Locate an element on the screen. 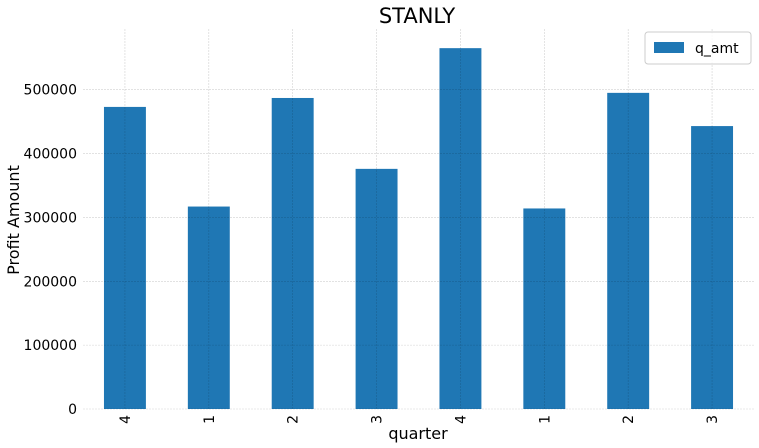 The height and width of the screenshot is (448, 759). legend-swatch is located at coordinates (669, 47).